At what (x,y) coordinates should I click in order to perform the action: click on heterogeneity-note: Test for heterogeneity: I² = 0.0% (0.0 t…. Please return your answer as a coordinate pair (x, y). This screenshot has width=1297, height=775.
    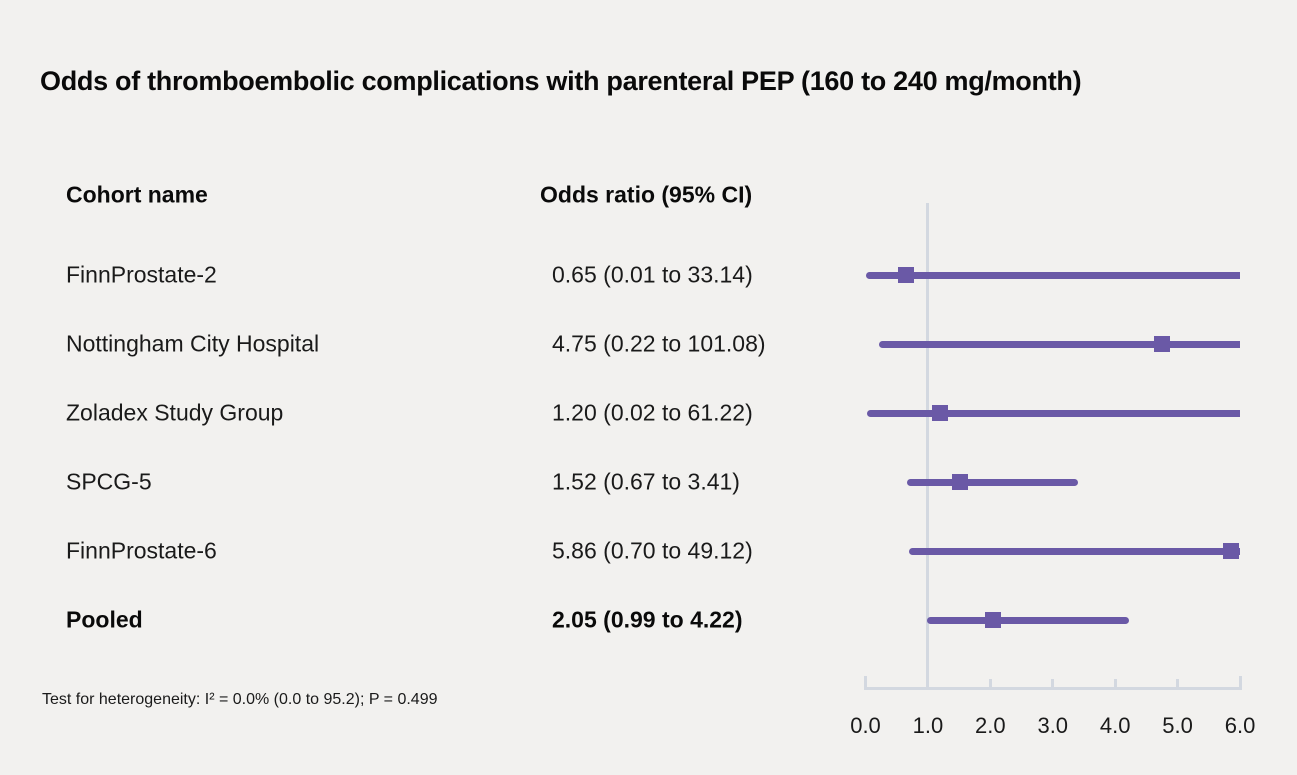
    Looking at the image, I should click on (240, 699).